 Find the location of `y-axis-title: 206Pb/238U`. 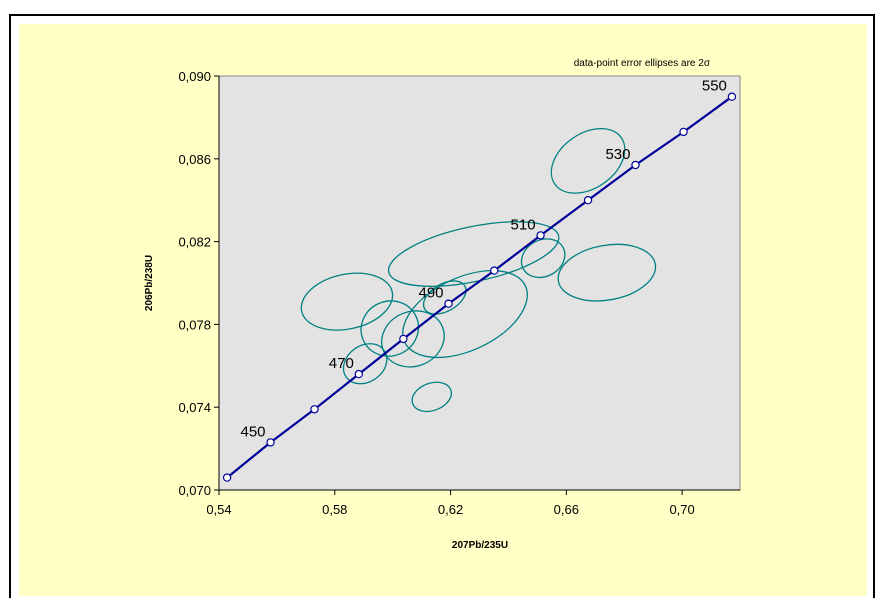

y-axis-title: 206Pb/238U is located at coordinates (149, 283).